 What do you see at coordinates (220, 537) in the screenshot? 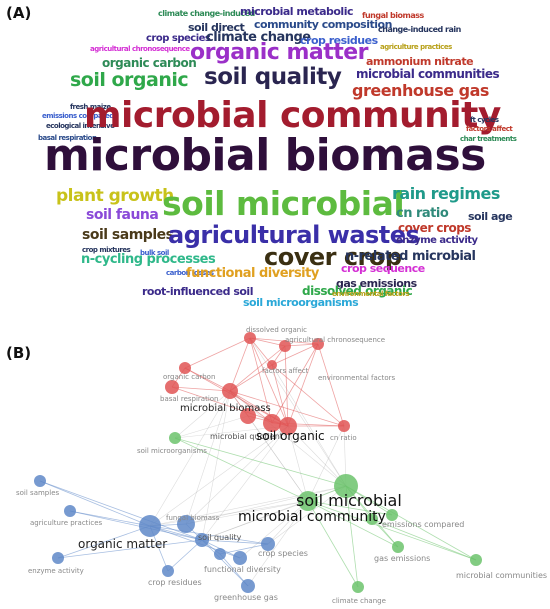
I see `network-node-label: soil quality` at bounding box center [220, 537].